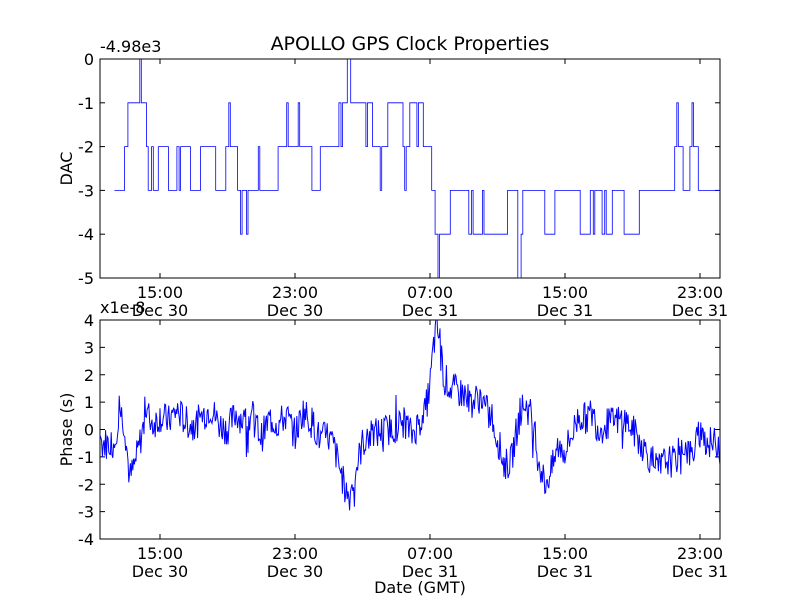 This screenshot has height=600, width=800. What do you see at coordinates (89, 347) in the screenshot?
I see `phase-ytick-label: 3` at bounding box center [89, 347].